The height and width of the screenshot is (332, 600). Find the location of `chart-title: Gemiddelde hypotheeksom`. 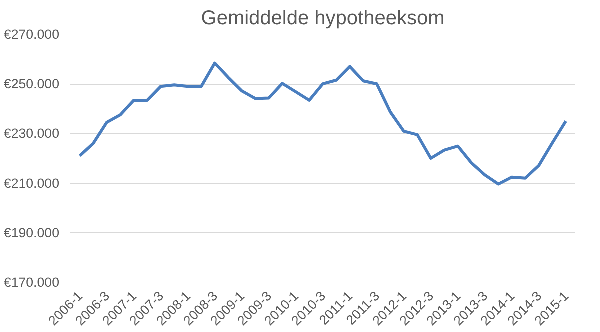

chart-title: Gemiddelde hypotheeksom is located at coordinates (323, 19).